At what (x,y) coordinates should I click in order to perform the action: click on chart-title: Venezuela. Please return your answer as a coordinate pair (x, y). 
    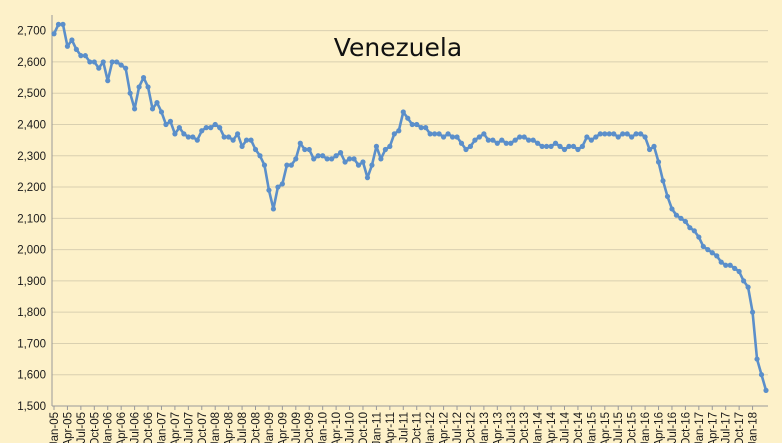
    Looking at the image, I should click on (398, 47).